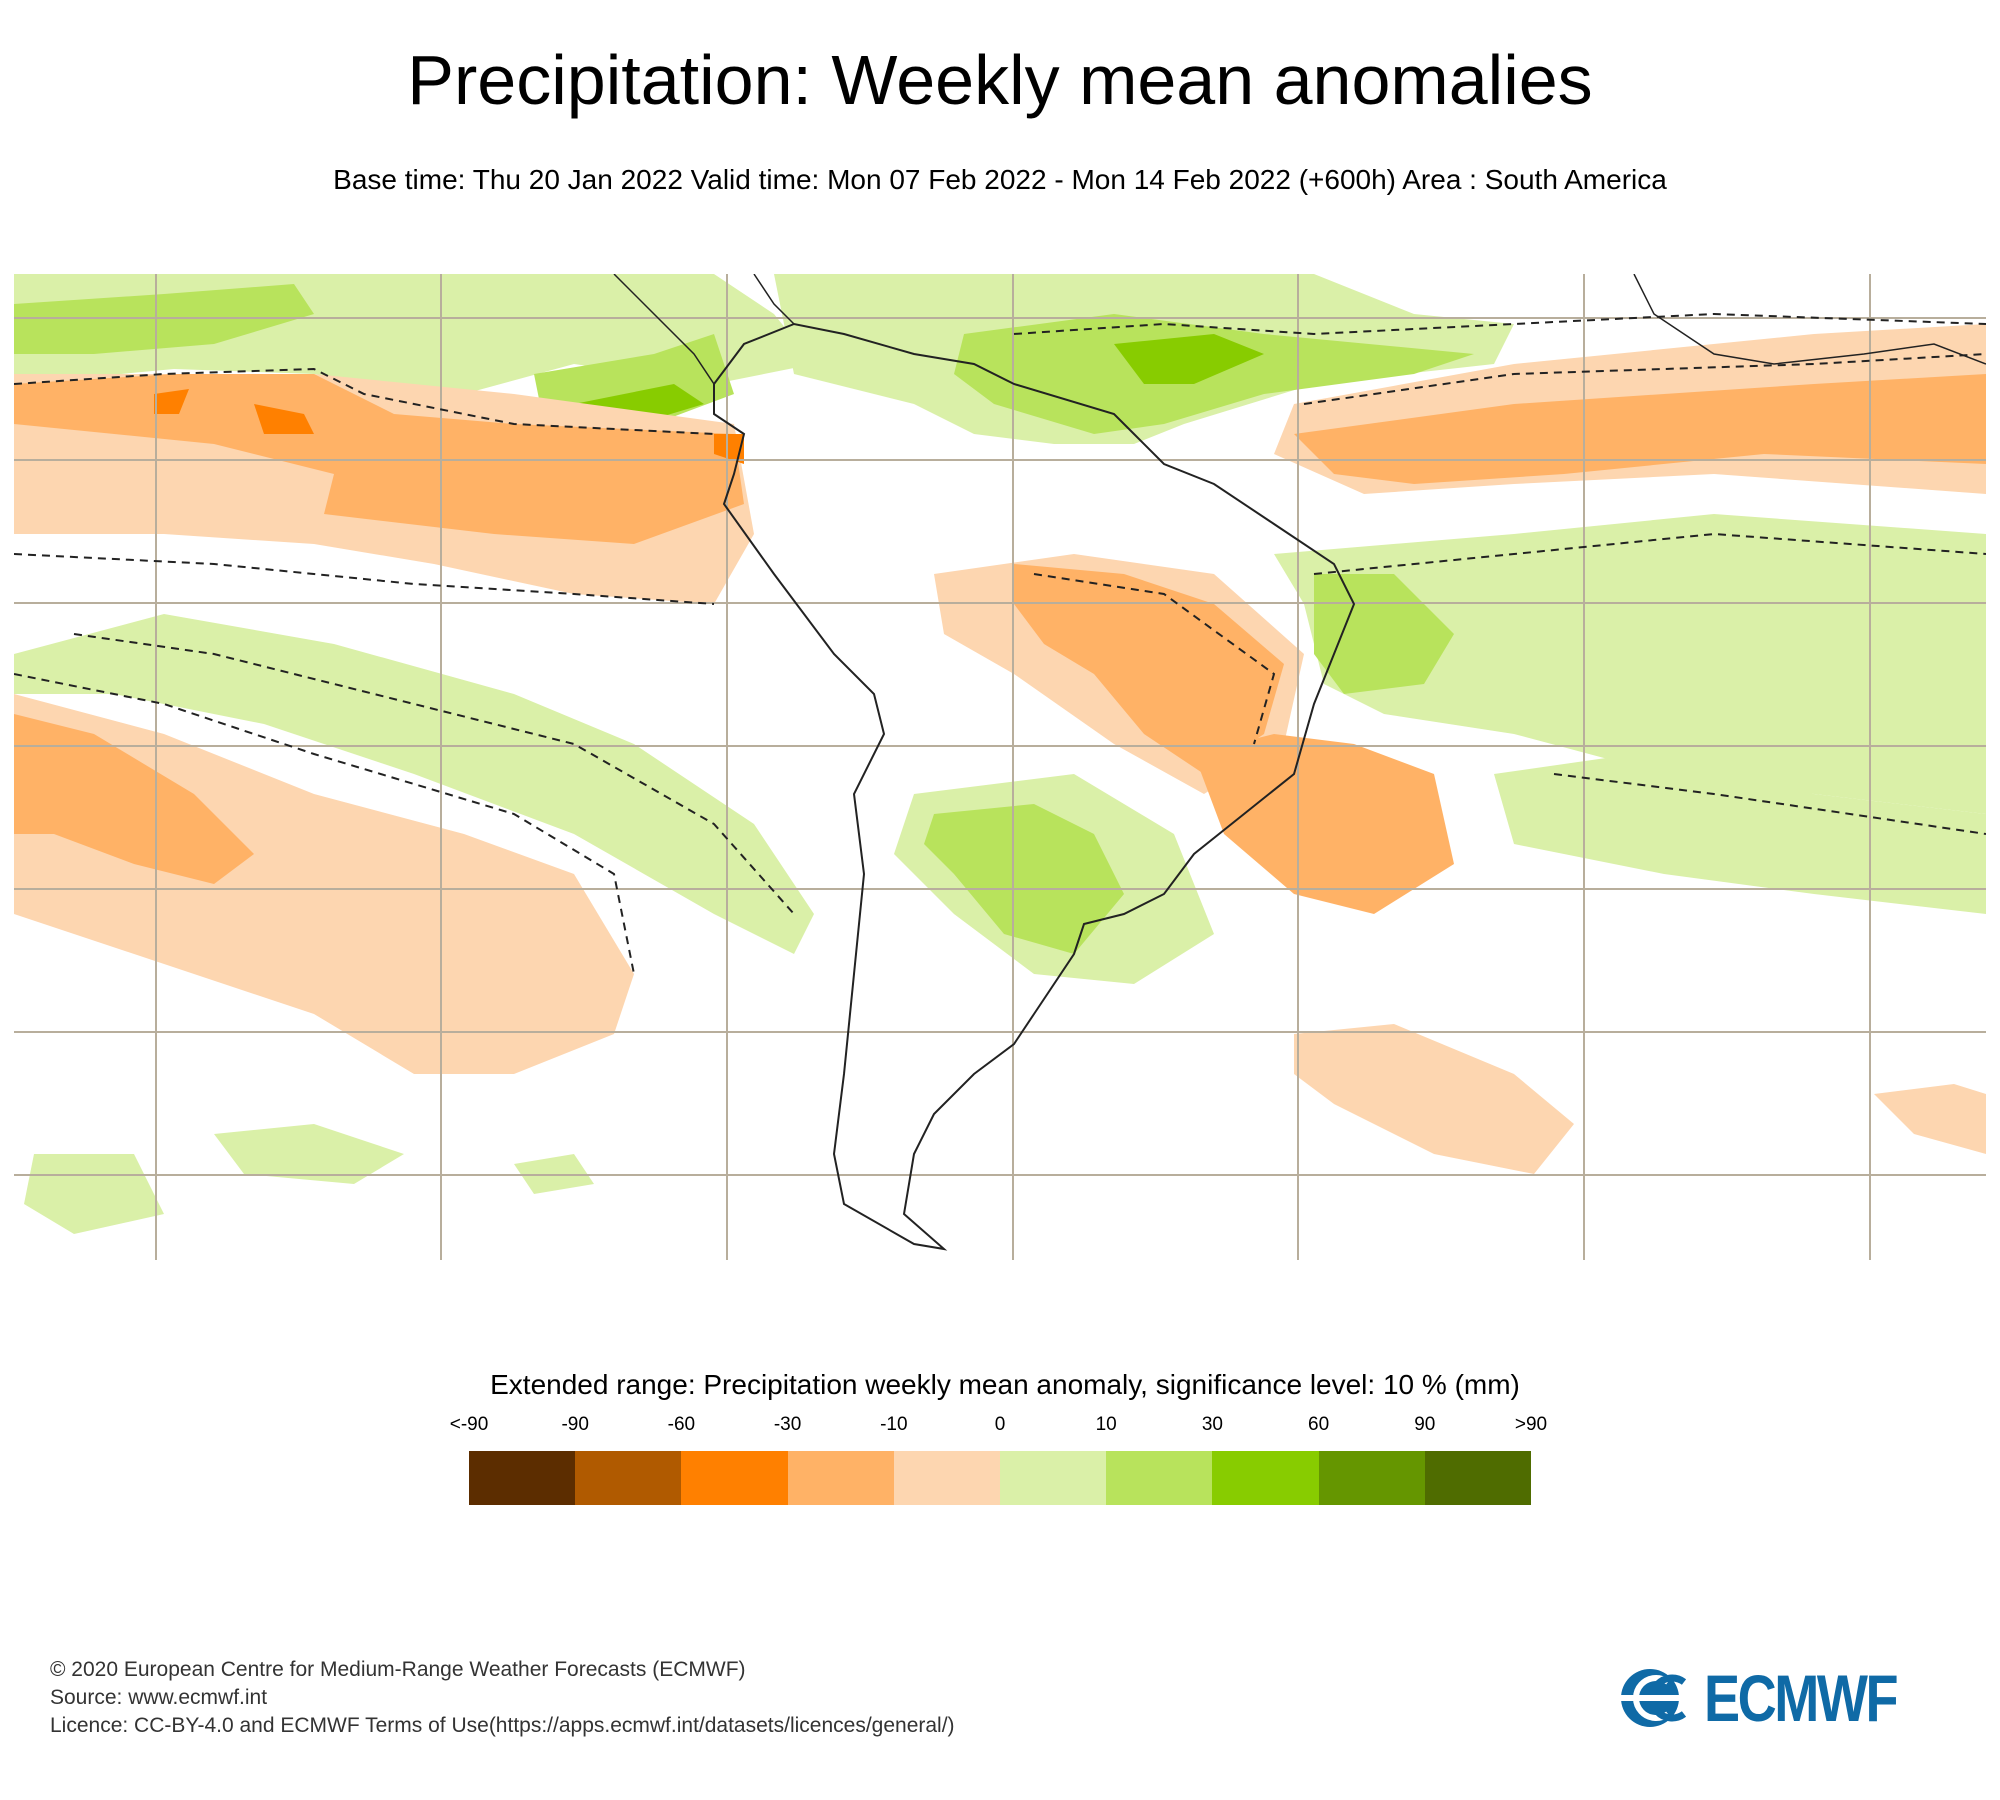  I want to click on legend-label: 60, so click(1319, 1424).